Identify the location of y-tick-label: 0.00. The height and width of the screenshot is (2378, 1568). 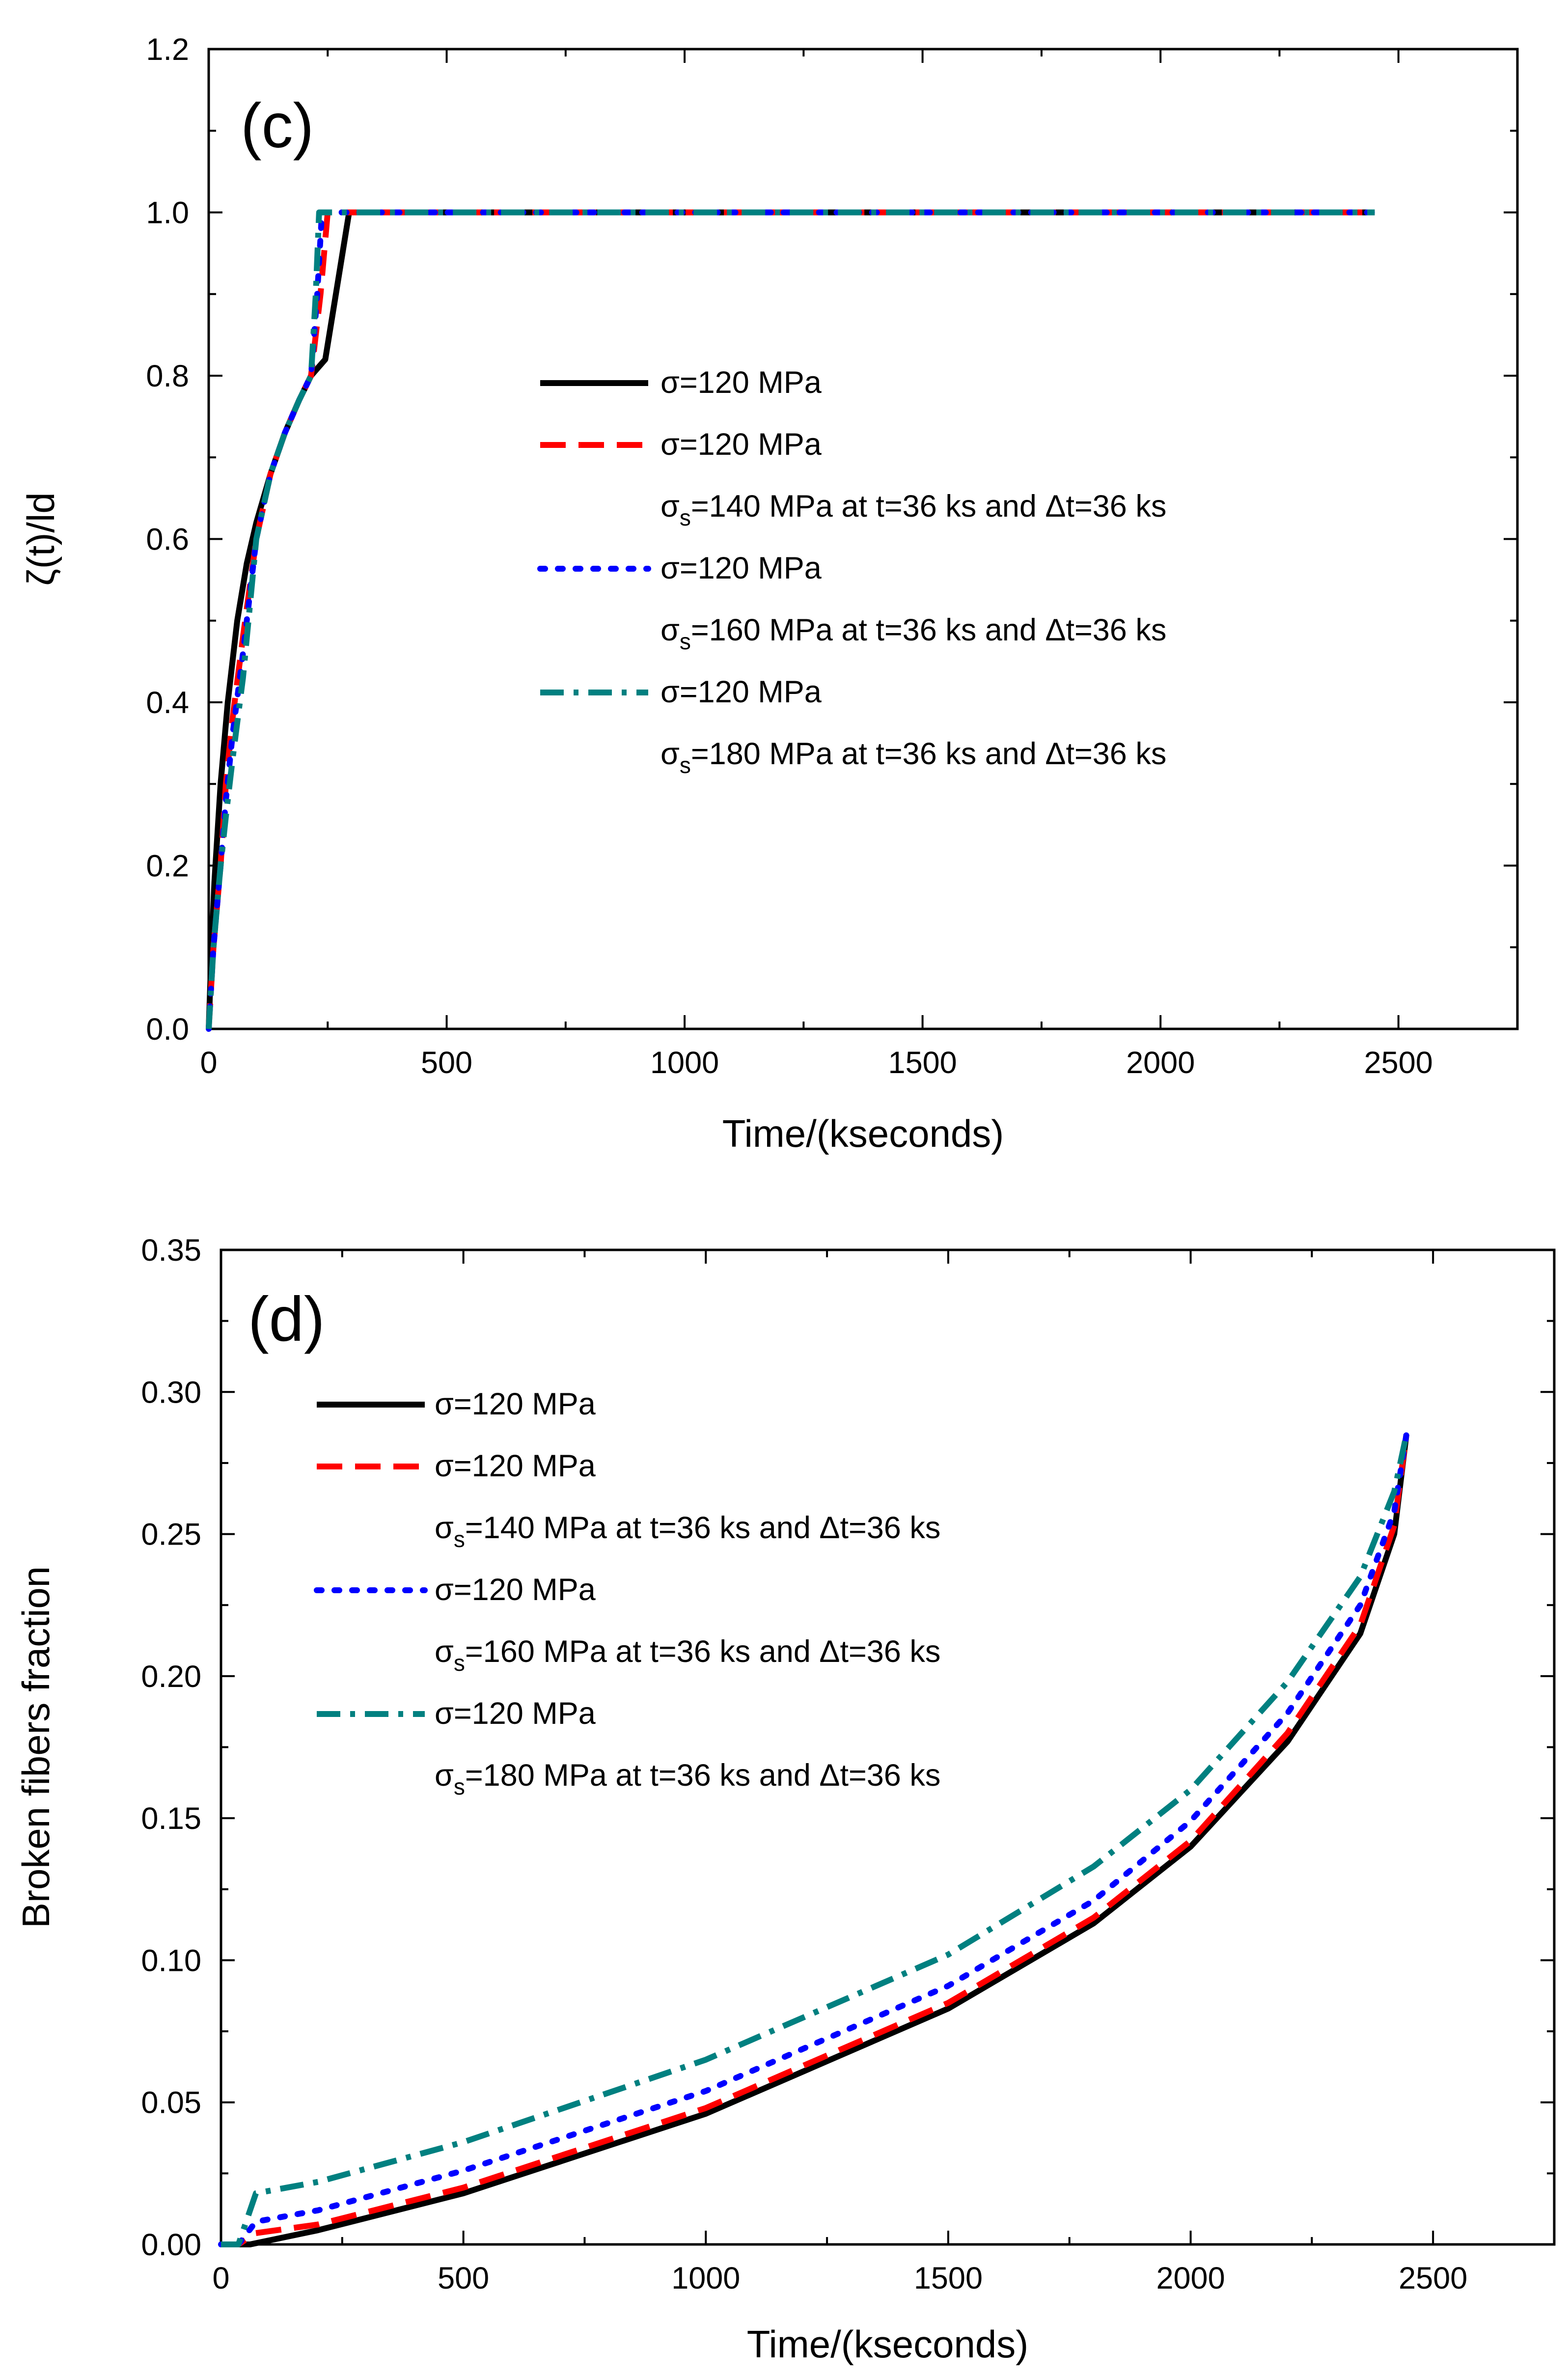
(171, 2245).